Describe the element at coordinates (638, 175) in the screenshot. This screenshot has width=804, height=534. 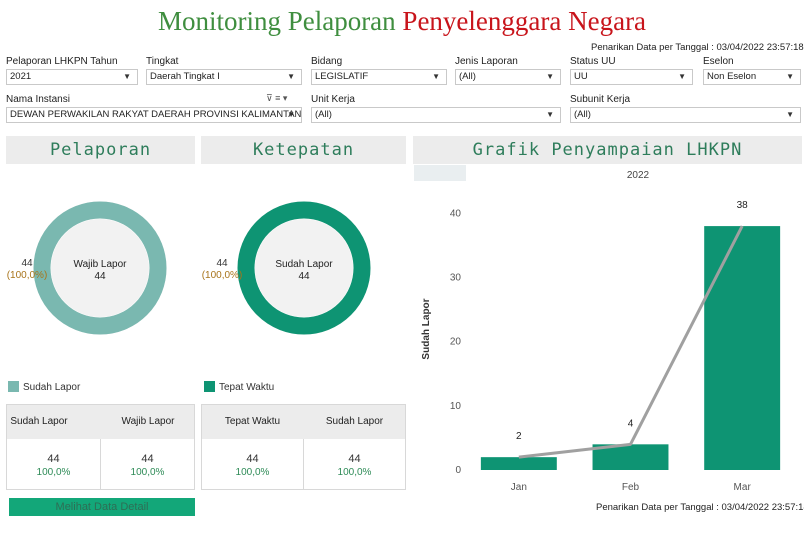
I see `chart-title: 2022` at that location.